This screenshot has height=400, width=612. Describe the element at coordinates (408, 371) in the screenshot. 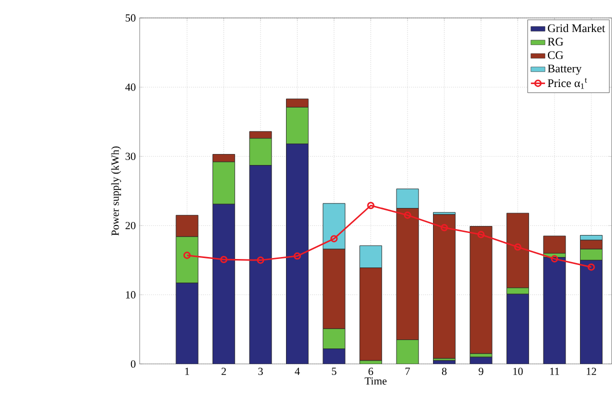

I see `x-tick-label: 7` at that location.